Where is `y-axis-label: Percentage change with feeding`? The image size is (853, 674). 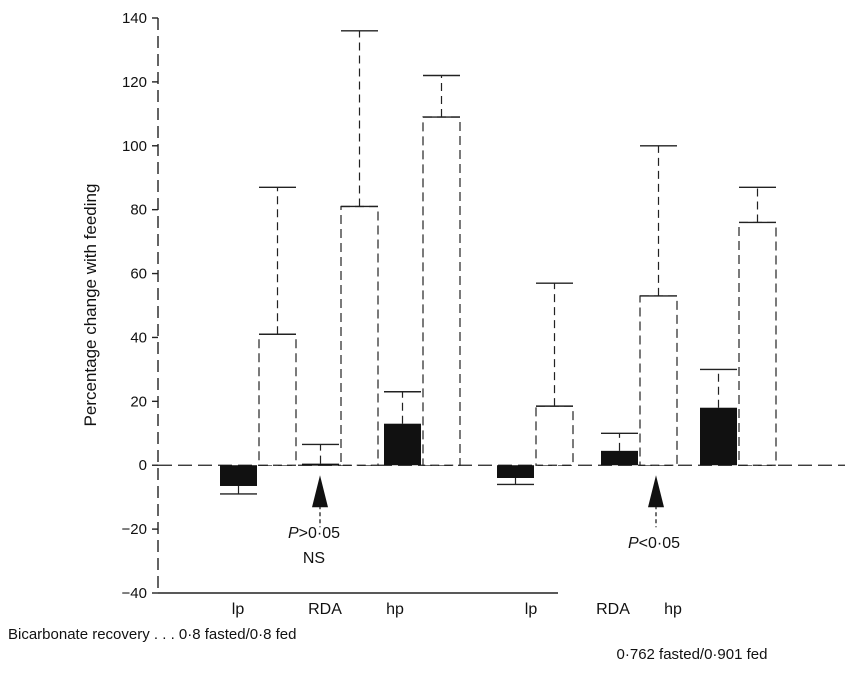
y-axis-label: Percentage change with feeding is located at coordinates (90, 305).